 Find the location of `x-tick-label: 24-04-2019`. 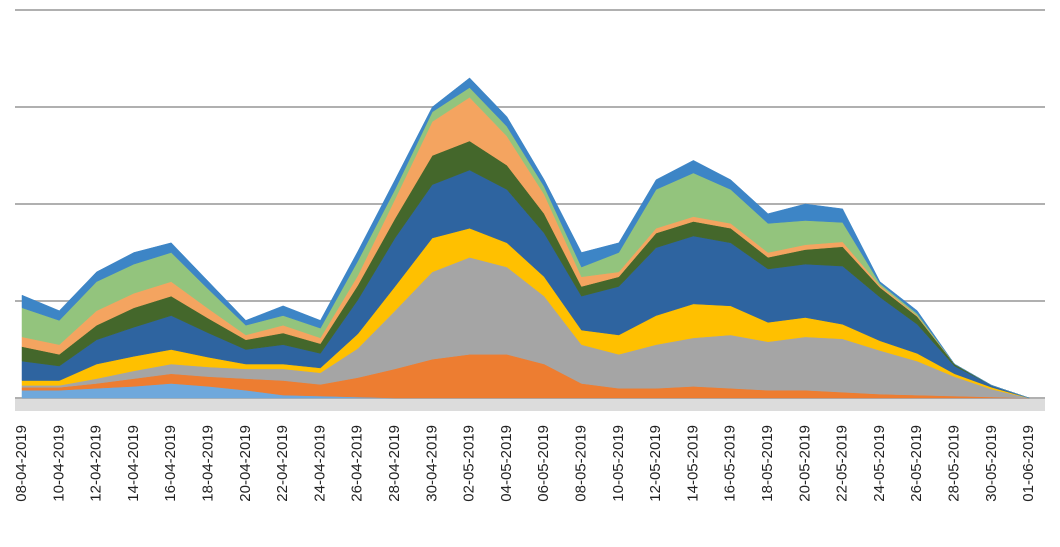

x-tick-label: 24-04-2019 is located at coordinates (319, 463).